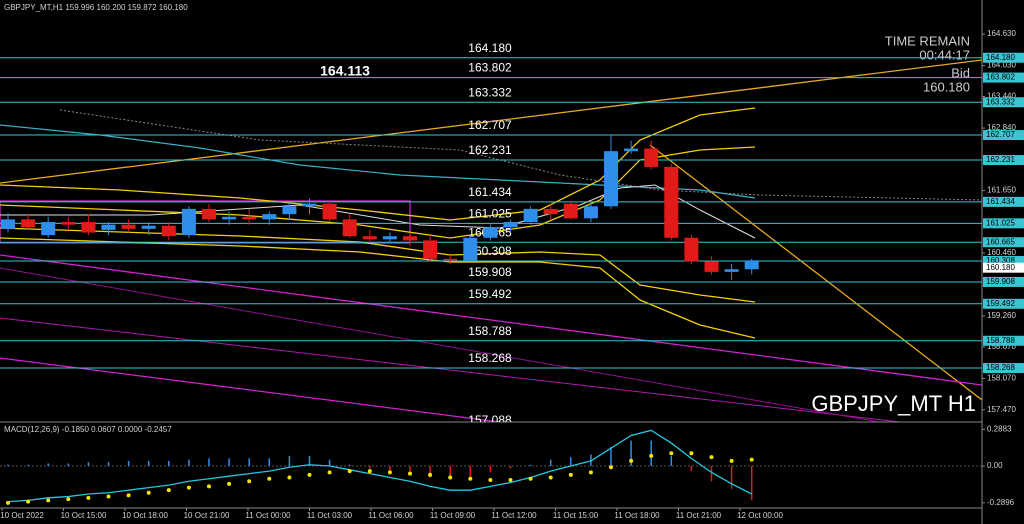 The width and height of the screenshot is (1024, 524). I want to click on x-tick-label: 11 Oct 15:00, so click(576, 515).